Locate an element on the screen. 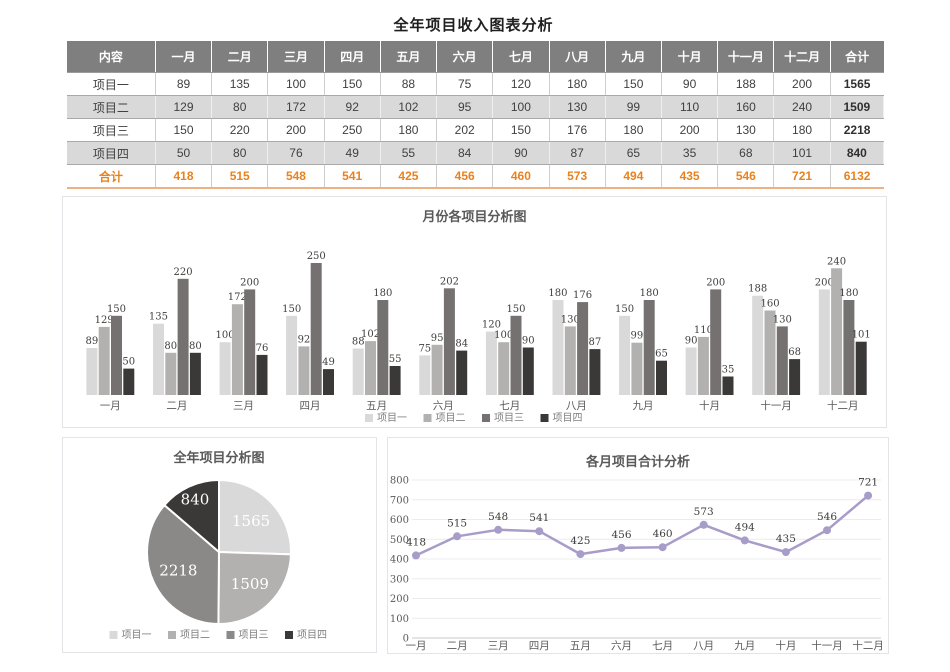  value-cell: 65 is located at coordinates (633, 153).